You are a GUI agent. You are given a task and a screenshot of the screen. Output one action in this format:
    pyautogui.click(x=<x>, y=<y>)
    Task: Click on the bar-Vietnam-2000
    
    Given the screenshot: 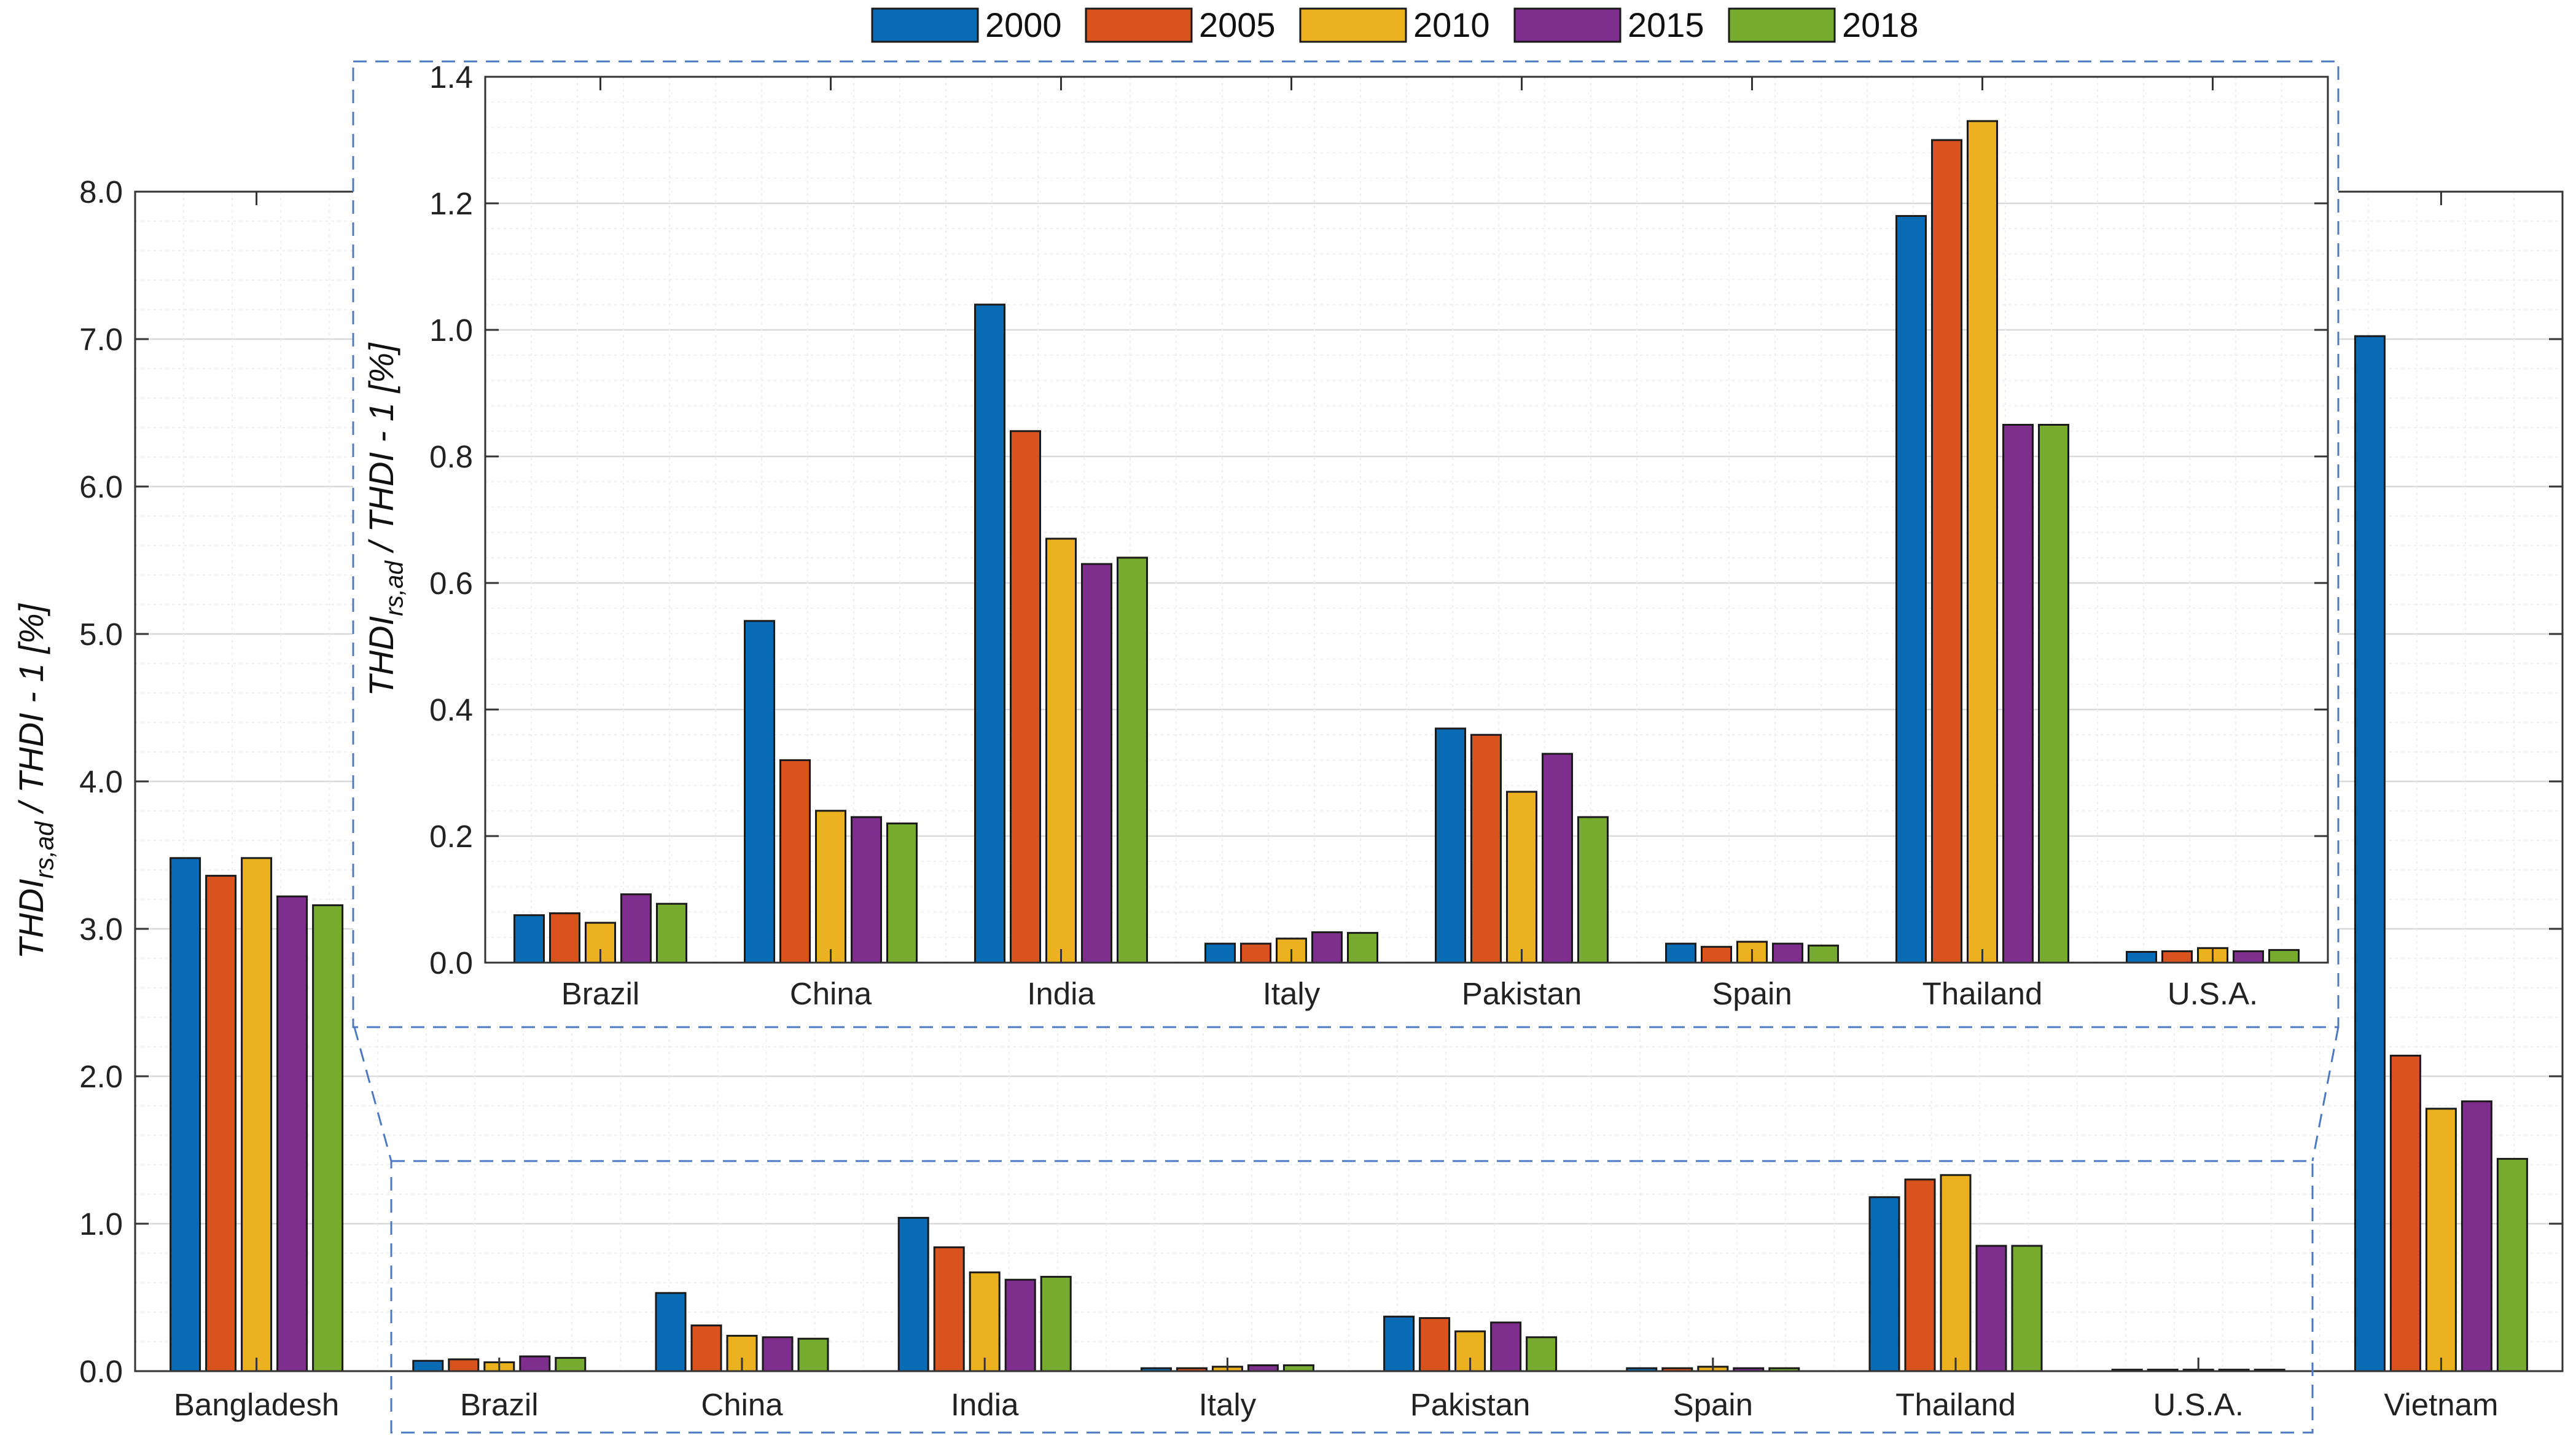 What is the action you would take?
    pyautogui.click(x=2370, y=853)
    